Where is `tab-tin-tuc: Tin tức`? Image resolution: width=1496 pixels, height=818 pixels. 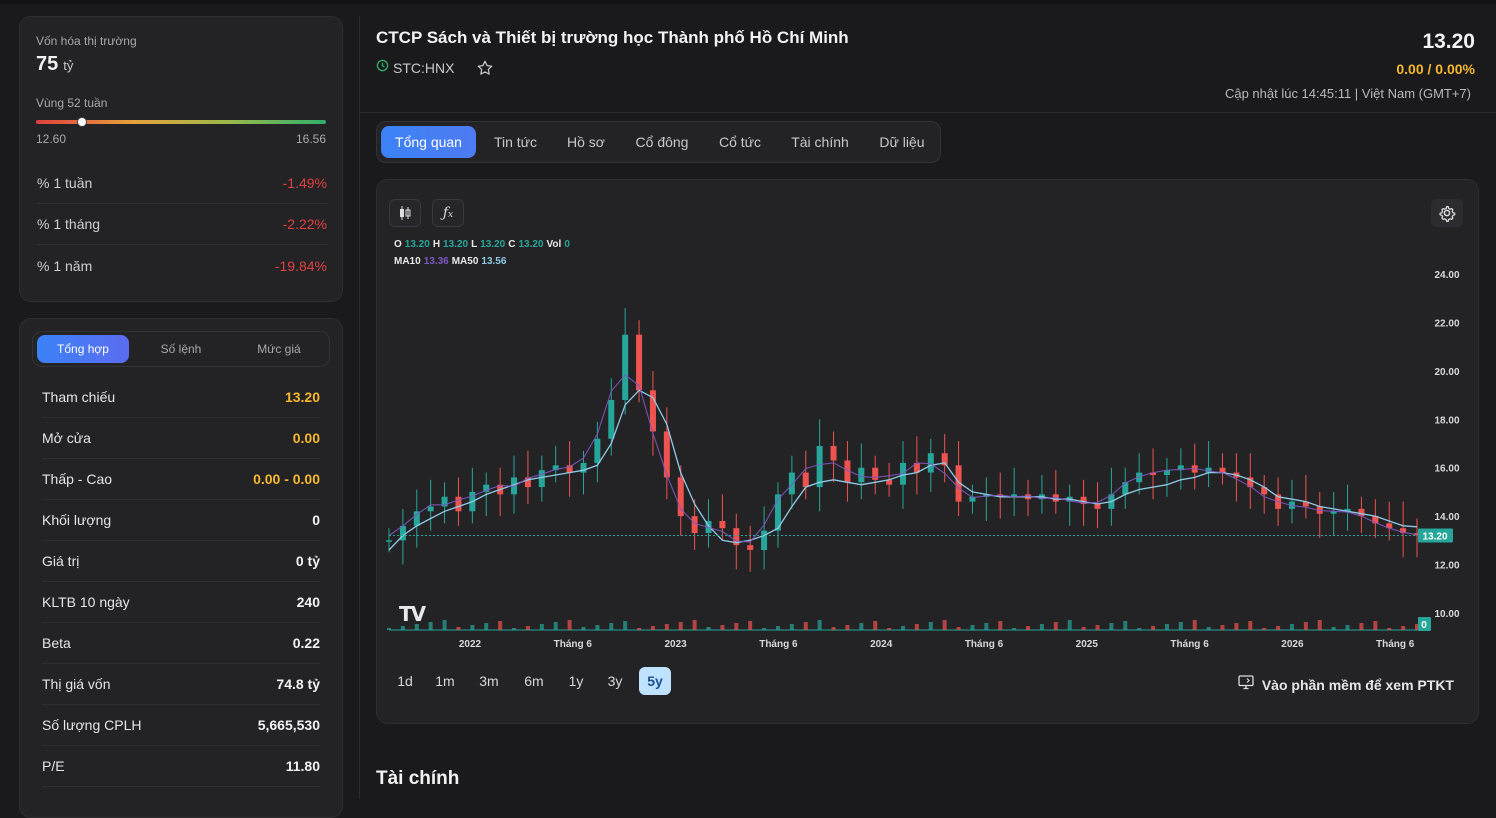 tab-tin-tuc: Tin tức is located at coordinates (515, 142).